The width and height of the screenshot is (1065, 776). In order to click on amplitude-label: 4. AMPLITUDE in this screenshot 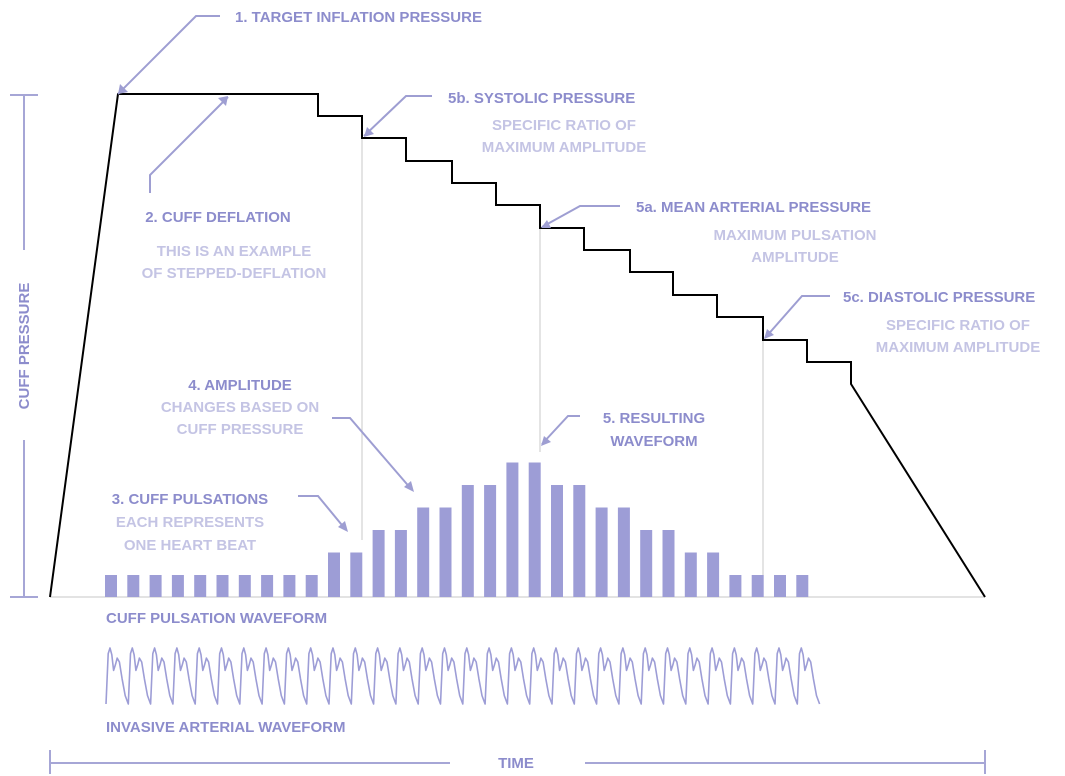, I will do `click(240, 385)`.